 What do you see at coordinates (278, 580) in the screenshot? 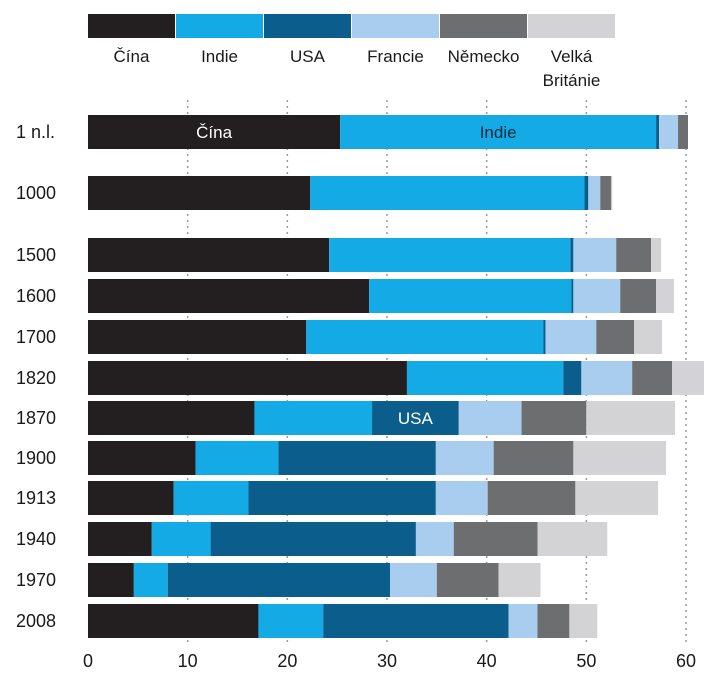
I see `bar-1970-usa` at bounding box center [278, 580].